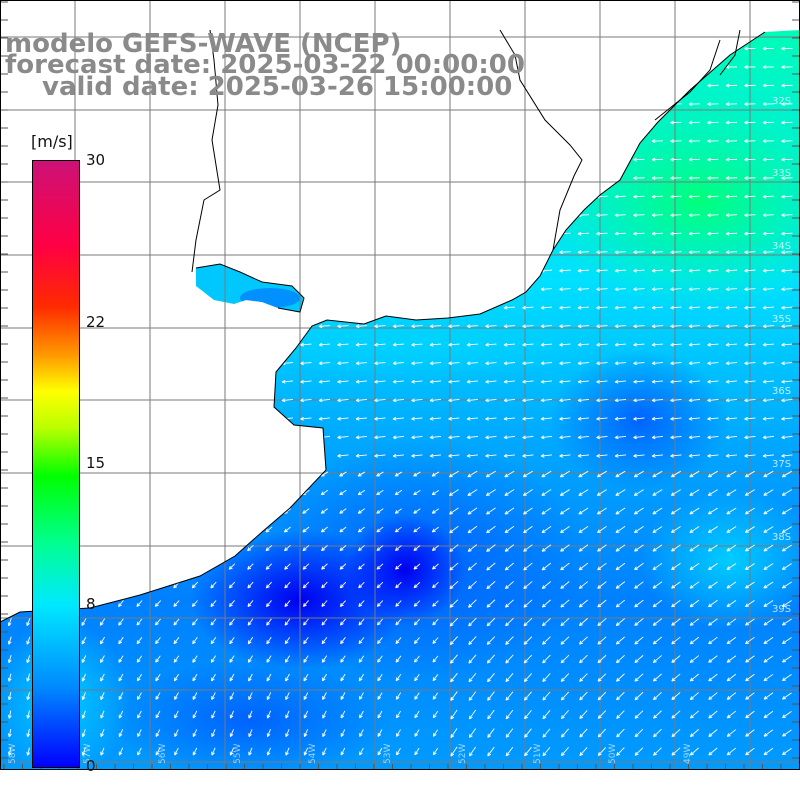 The height and width of the screenshot is (800, 800). Describe the element at coordinates (96, 321) in the screenshot. I see `colorbar-tick-22: 22` at that location.